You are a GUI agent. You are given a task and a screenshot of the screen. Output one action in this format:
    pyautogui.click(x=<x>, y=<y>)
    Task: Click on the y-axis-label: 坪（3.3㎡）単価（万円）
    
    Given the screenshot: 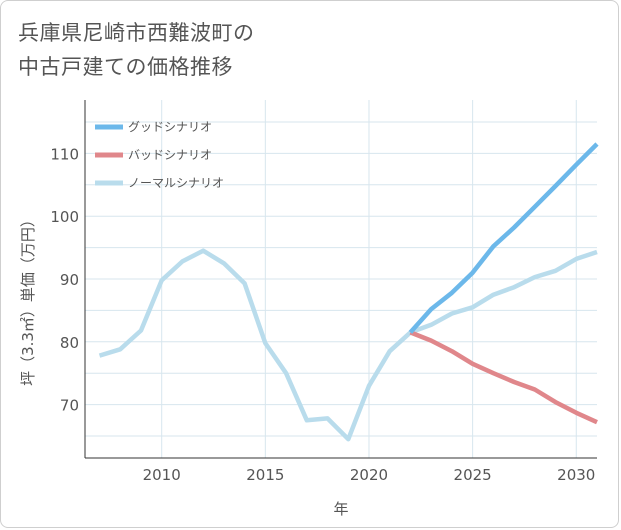 What is the action you would take?
    pyautogui.click(x=28, y=299)
    